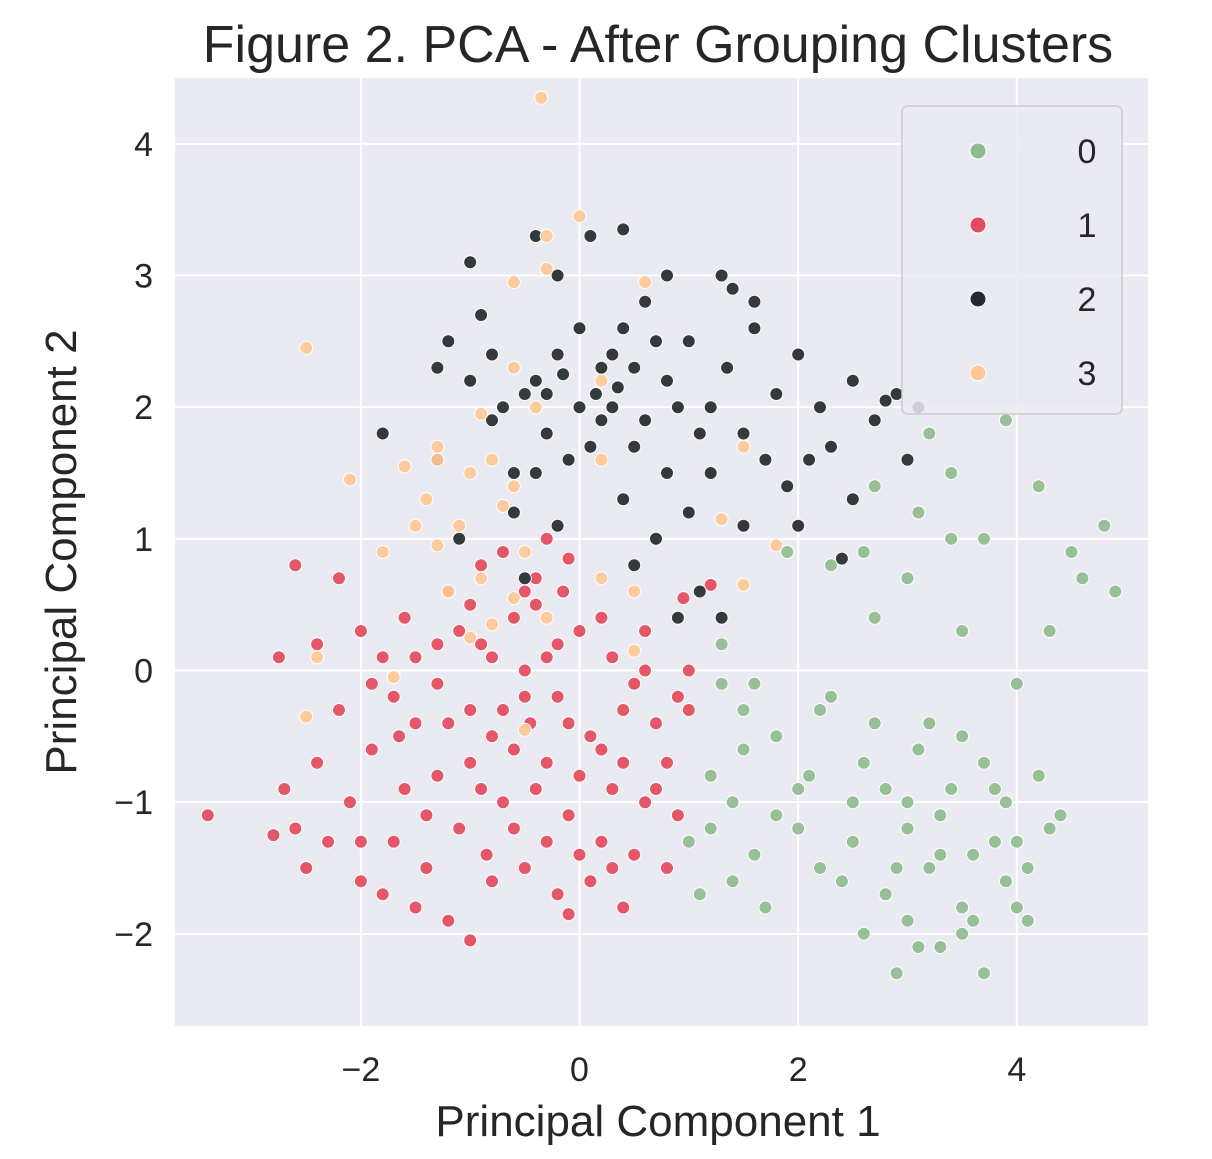 Image resolution: width=1212 pixels, height=1159 pixels. I want to click on x-axis-label: Principal Component 1, so click(657, 1121).